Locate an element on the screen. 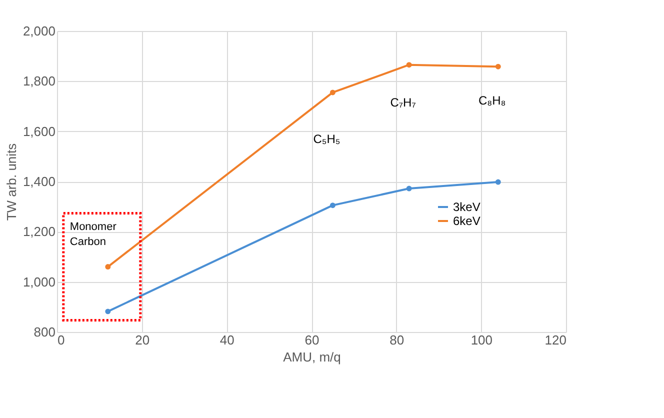 The image size is (664, 418). y-tick-label: 1,800 is located at coordinates (39, 81).